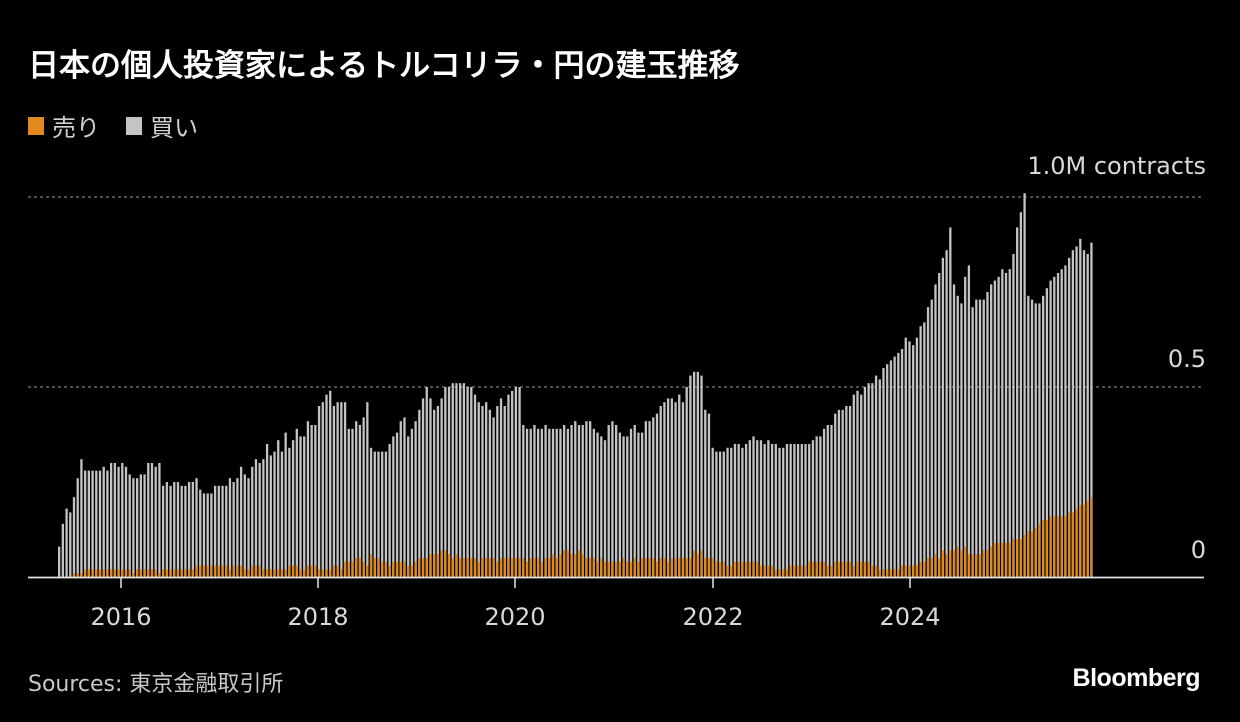 This screenshot has width=1240, height=722. What do you see at coordinates (713, 617) in the screenshot?
I see `x-label-2022: 2022` at bounding box center [713, 617].